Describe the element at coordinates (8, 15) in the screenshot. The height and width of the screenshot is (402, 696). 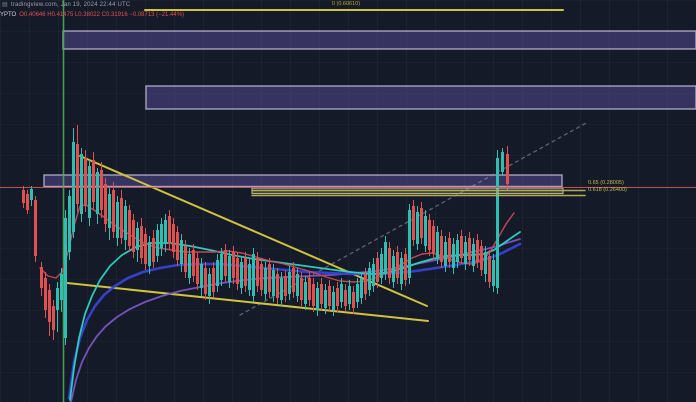
I see `symbol-label: YPTO` at that location.